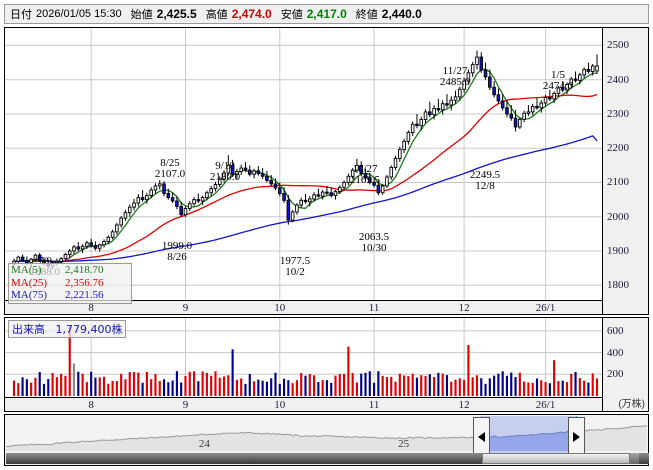 The image size is (653, 470). What do you see at coordinates (618, 182) in the screenshot?
I see `price-tick-label: 2100` at bounding box center [618, 182].